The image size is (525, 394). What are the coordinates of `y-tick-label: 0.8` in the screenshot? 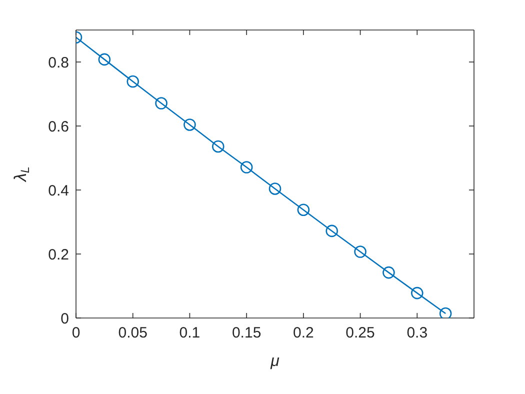 It's located at (58, 63).